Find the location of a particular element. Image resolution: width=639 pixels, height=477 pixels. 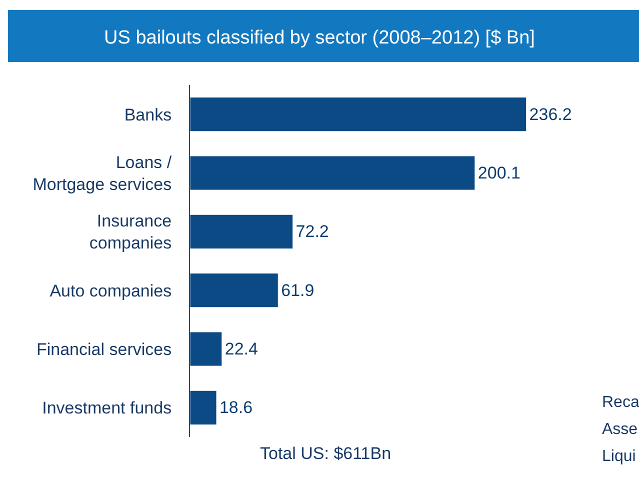

y-tick-label: Investment funds is located at coordinates (107, 408).